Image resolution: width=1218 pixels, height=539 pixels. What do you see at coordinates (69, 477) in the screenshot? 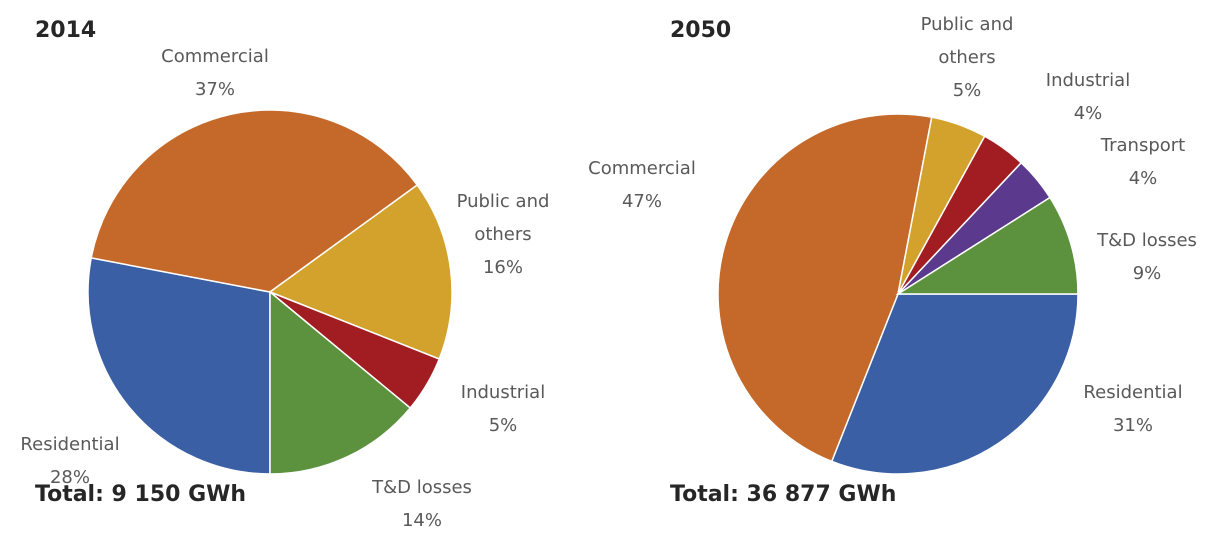
I see `slice-value-label: 28%` at bounding box center [69, 477].